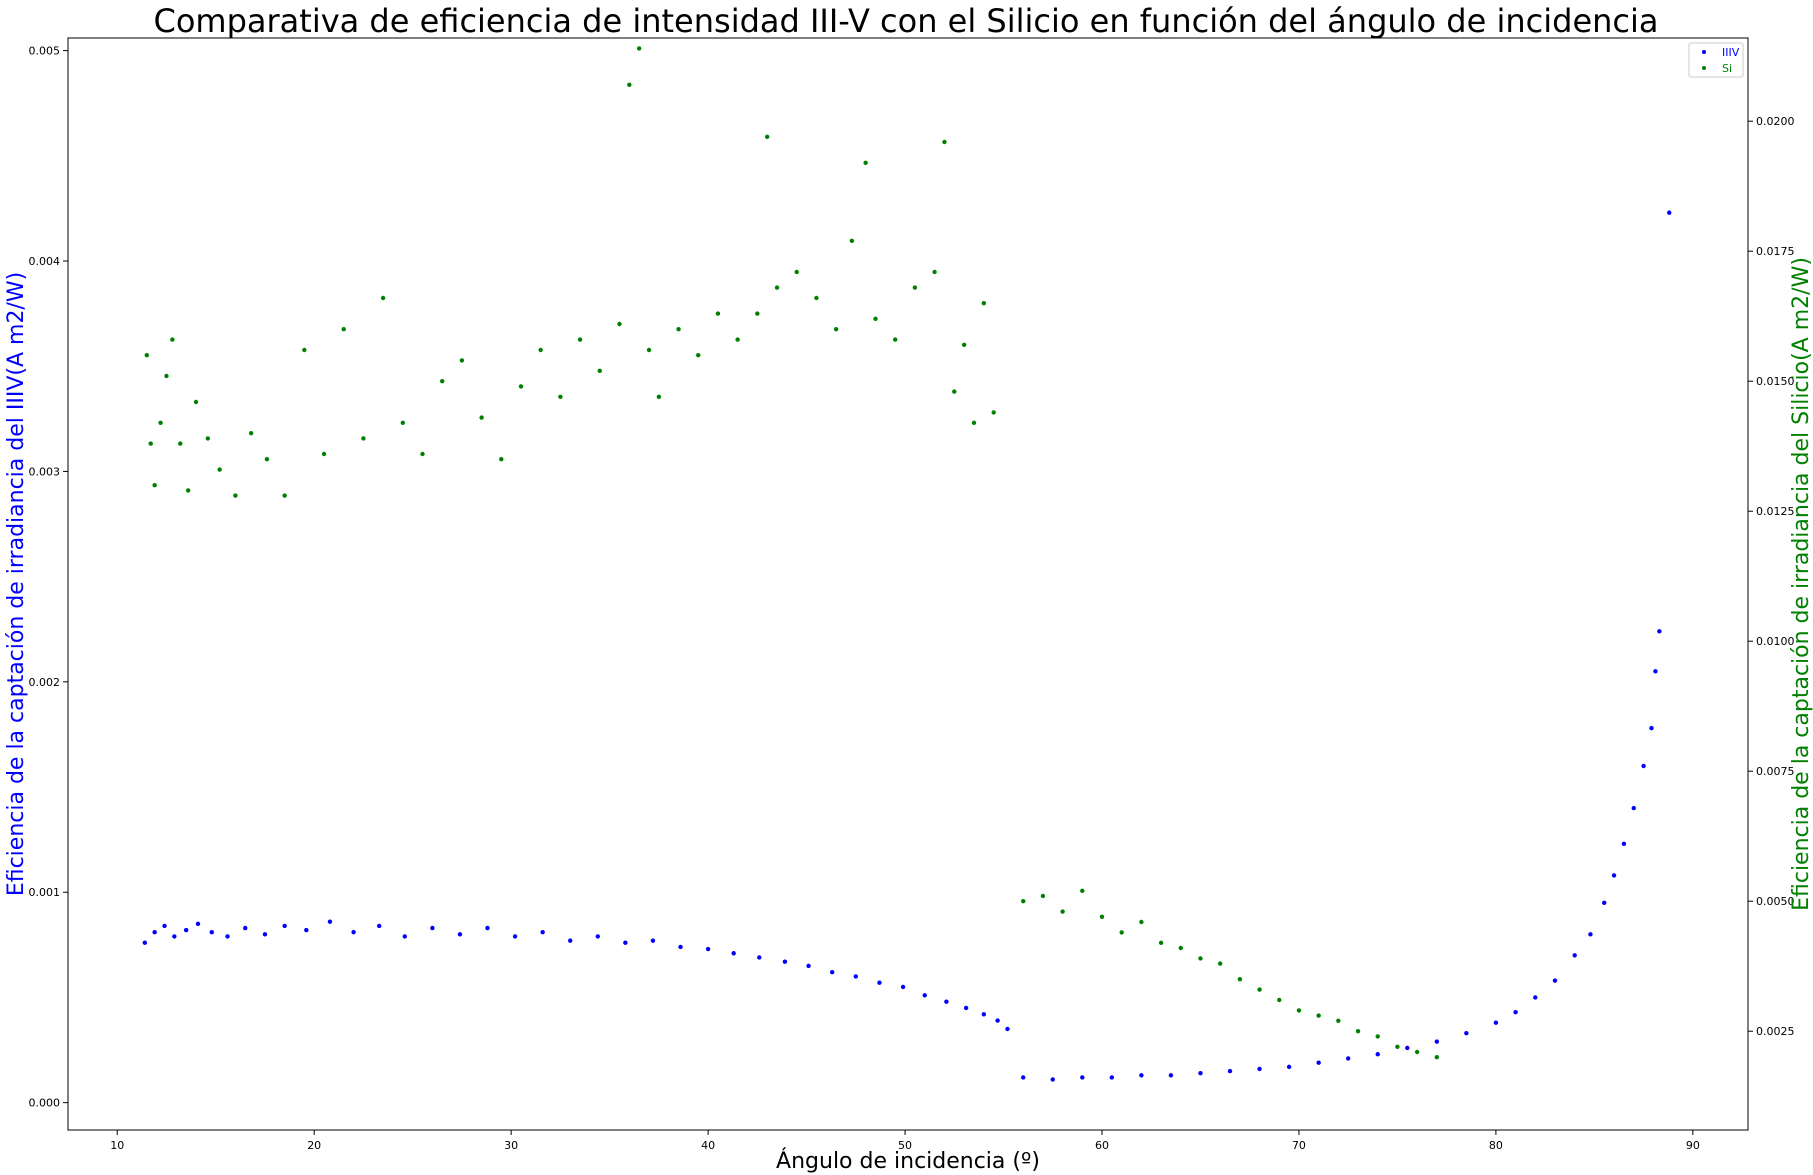 The height and width of the screenshot is (1175, 1813). I want to click on left-y-tick-label: 0.002, so click(45, 682).